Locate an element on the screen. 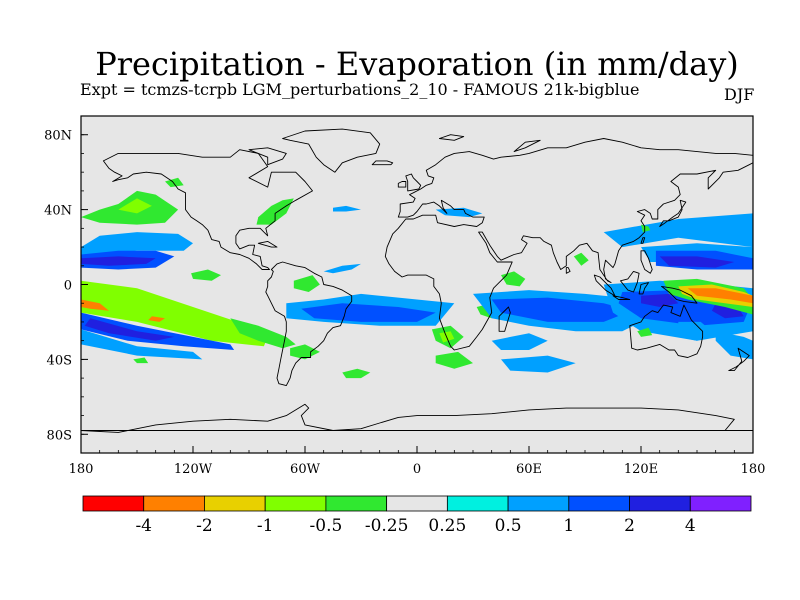  colorbar-label: -4 is located at coordinates (143, 526).